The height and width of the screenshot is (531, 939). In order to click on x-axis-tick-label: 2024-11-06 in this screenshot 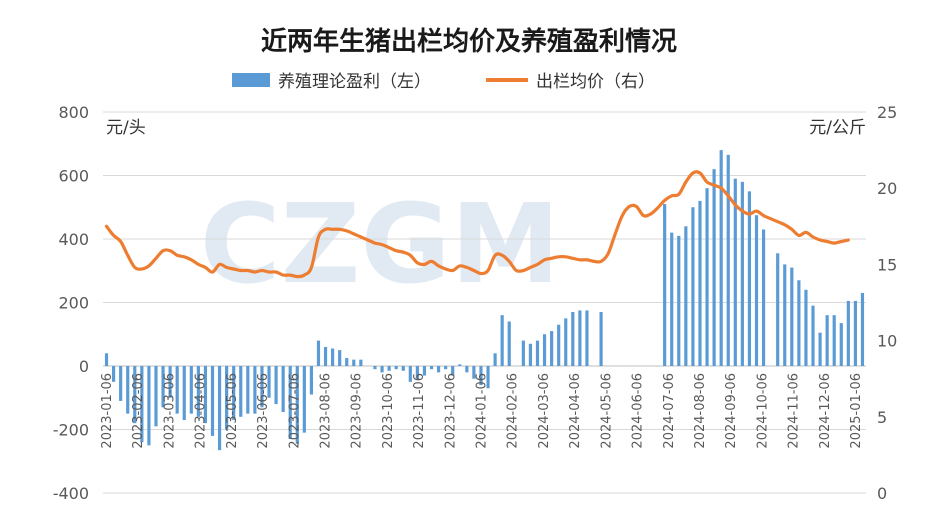, I will do `click(794, 411)`.